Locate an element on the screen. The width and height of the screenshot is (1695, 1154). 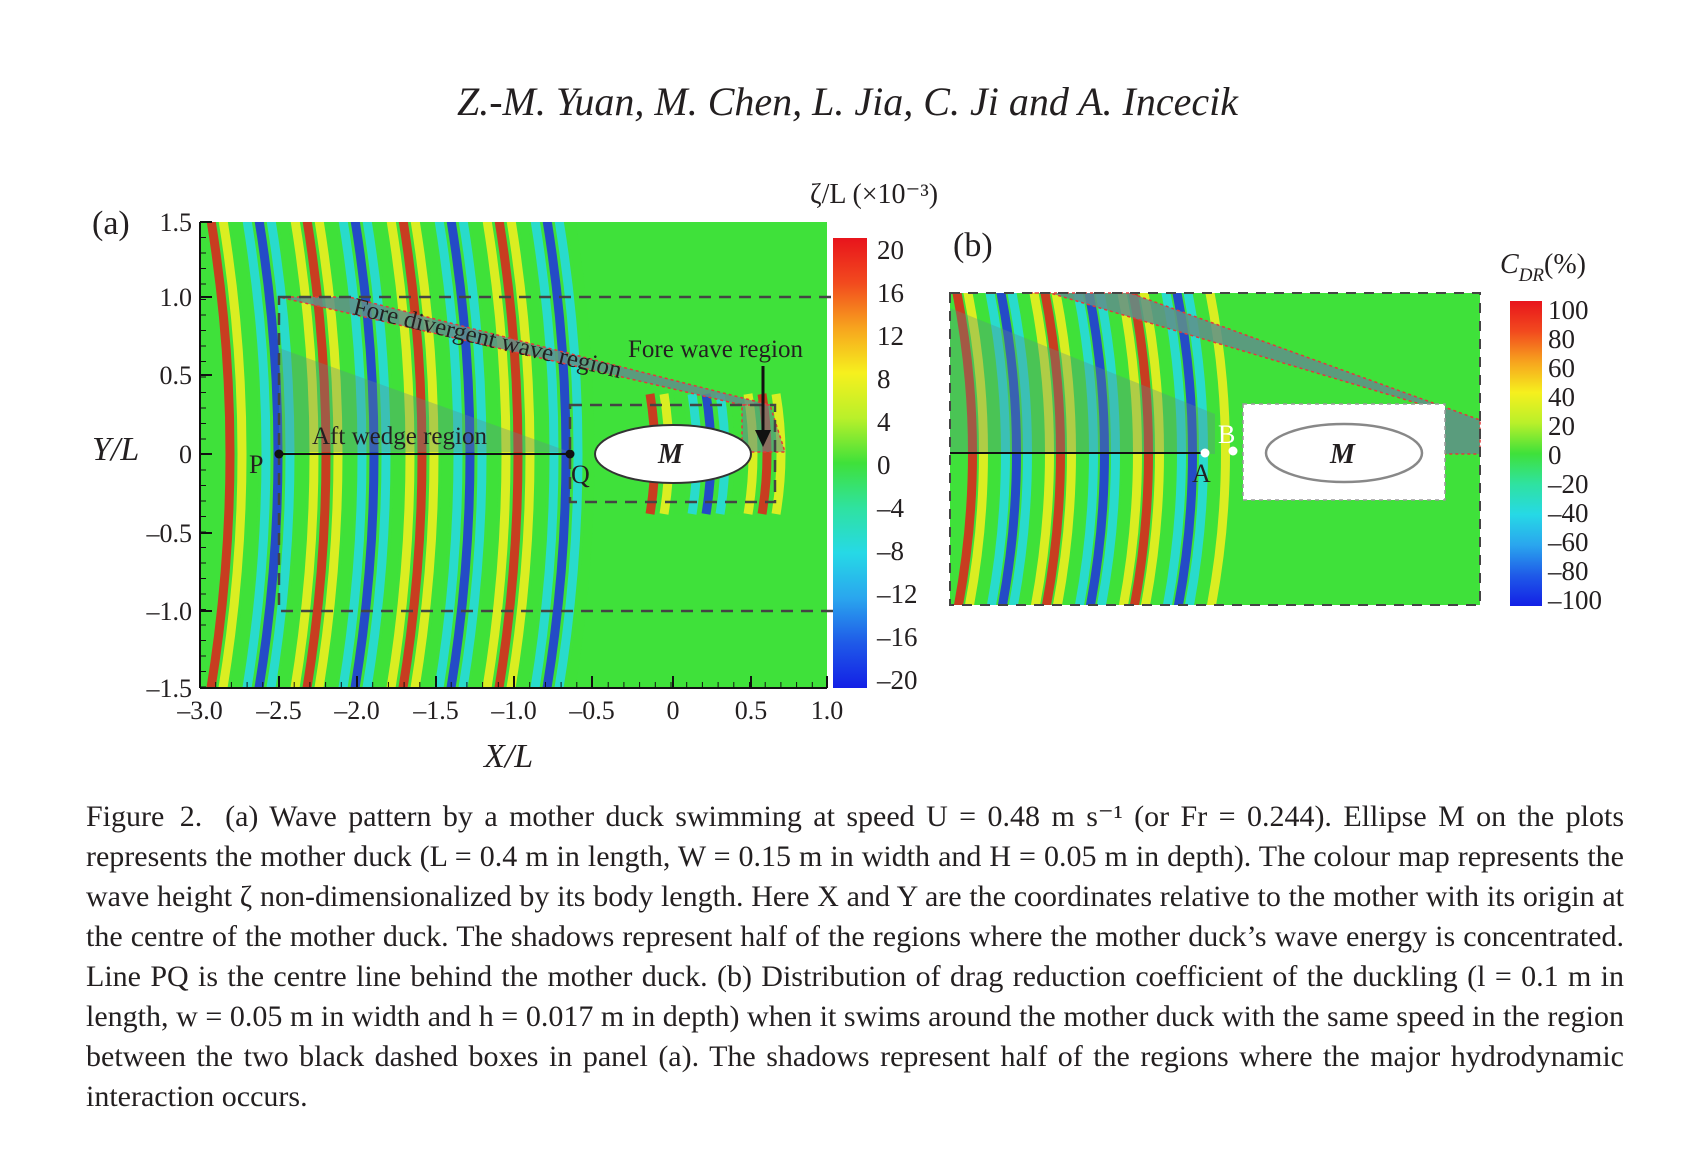
panel-b-frame is located at coordinates (1215, 449).